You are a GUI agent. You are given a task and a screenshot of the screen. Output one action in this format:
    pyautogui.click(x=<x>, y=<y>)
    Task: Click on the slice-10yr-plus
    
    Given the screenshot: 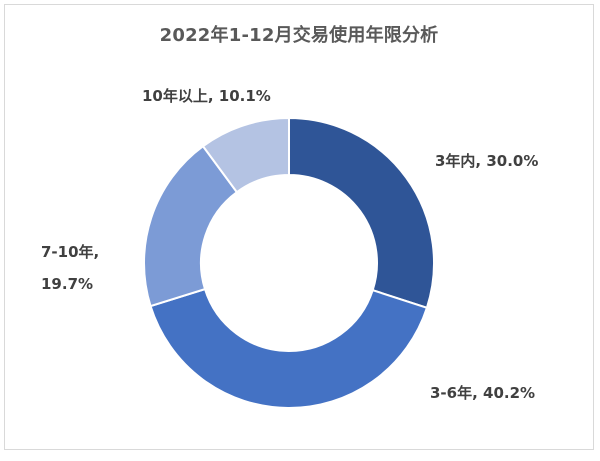 What is the action you would take?
    pyautogui.click(x=245, y=155)
    